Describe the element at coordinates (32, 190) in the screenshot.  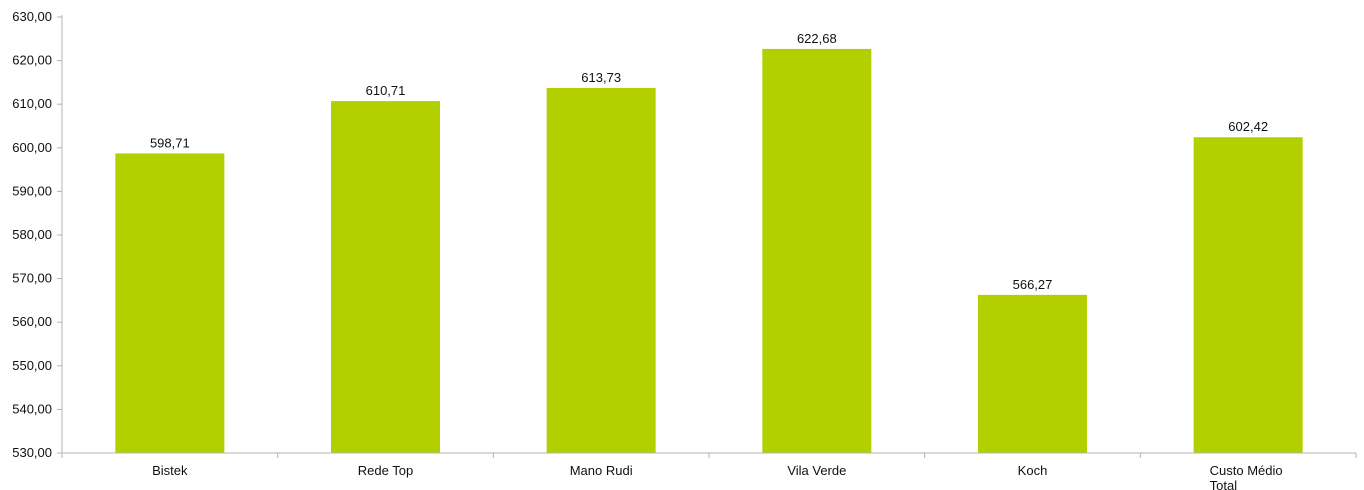
I see `y-tick-label: 590,00` at that location.